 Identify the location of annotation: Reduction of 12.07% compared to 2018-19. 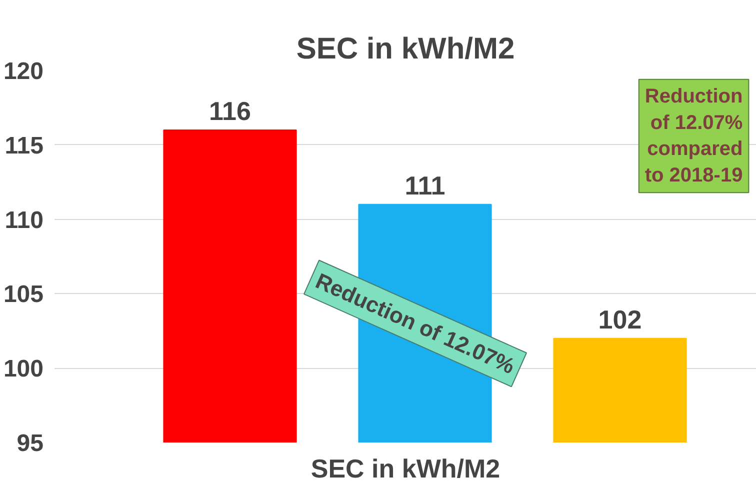
(693, 136).